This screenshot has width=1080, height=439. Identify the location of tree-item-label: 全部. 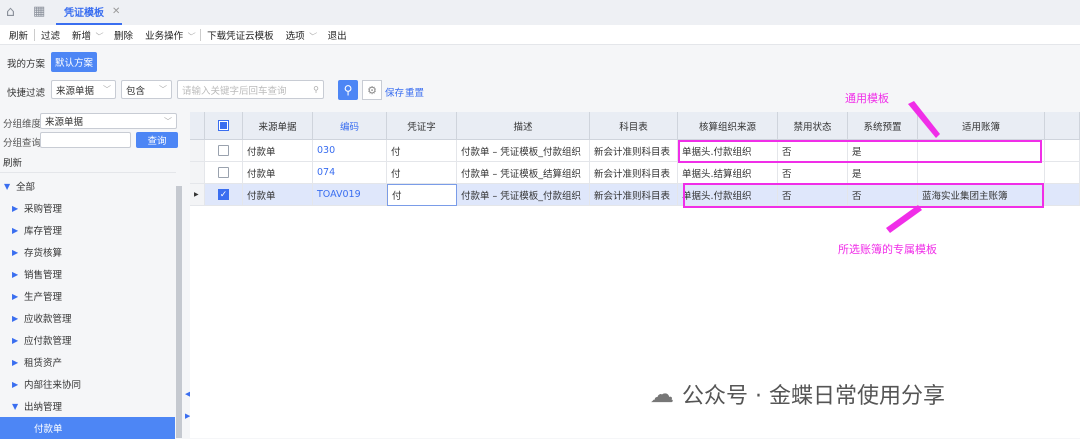
(26, 187).